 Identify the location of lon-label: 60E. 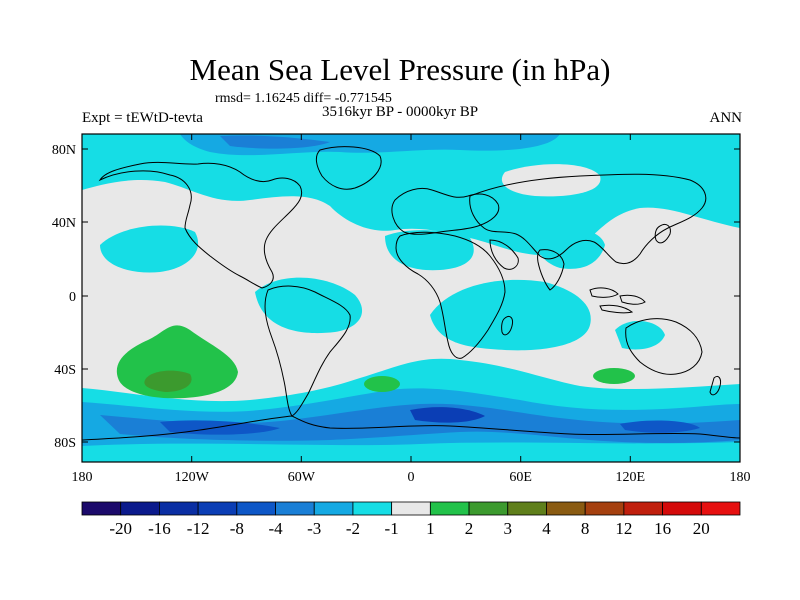
(520, 477).